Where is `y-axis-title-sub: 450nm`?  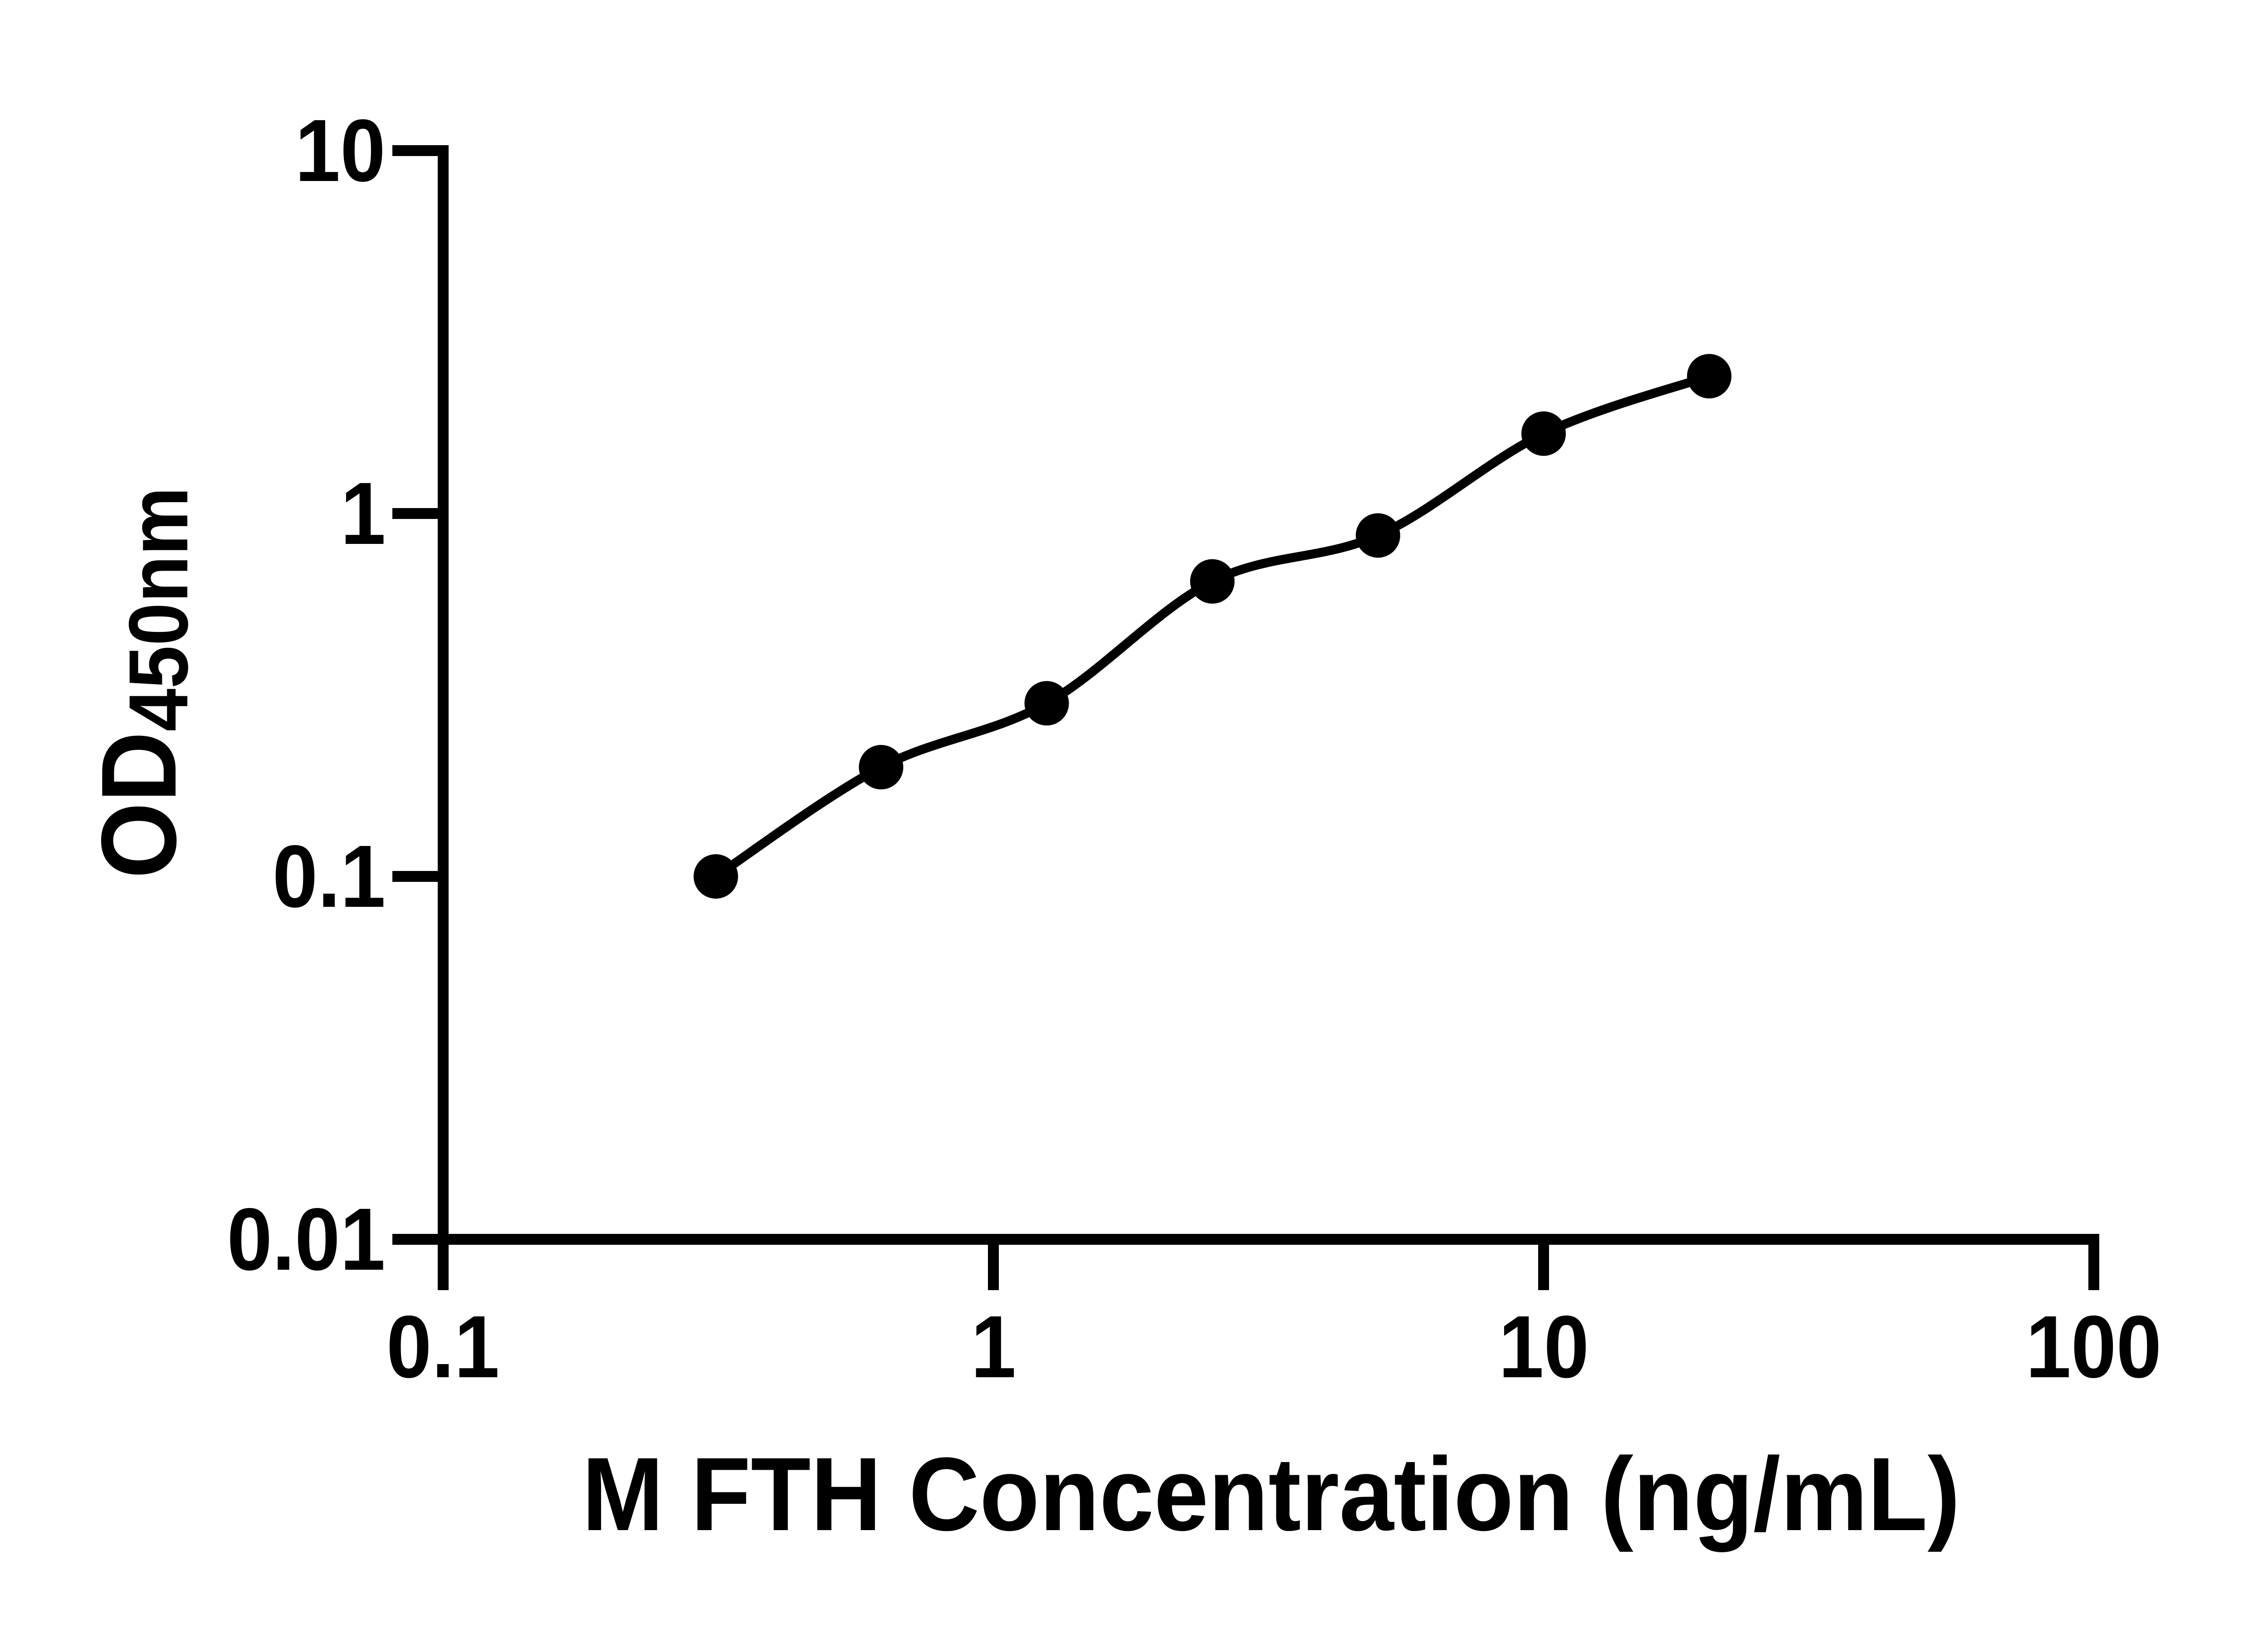 y-axis-title-sub: 450nm is located at coordinates (158, 609).